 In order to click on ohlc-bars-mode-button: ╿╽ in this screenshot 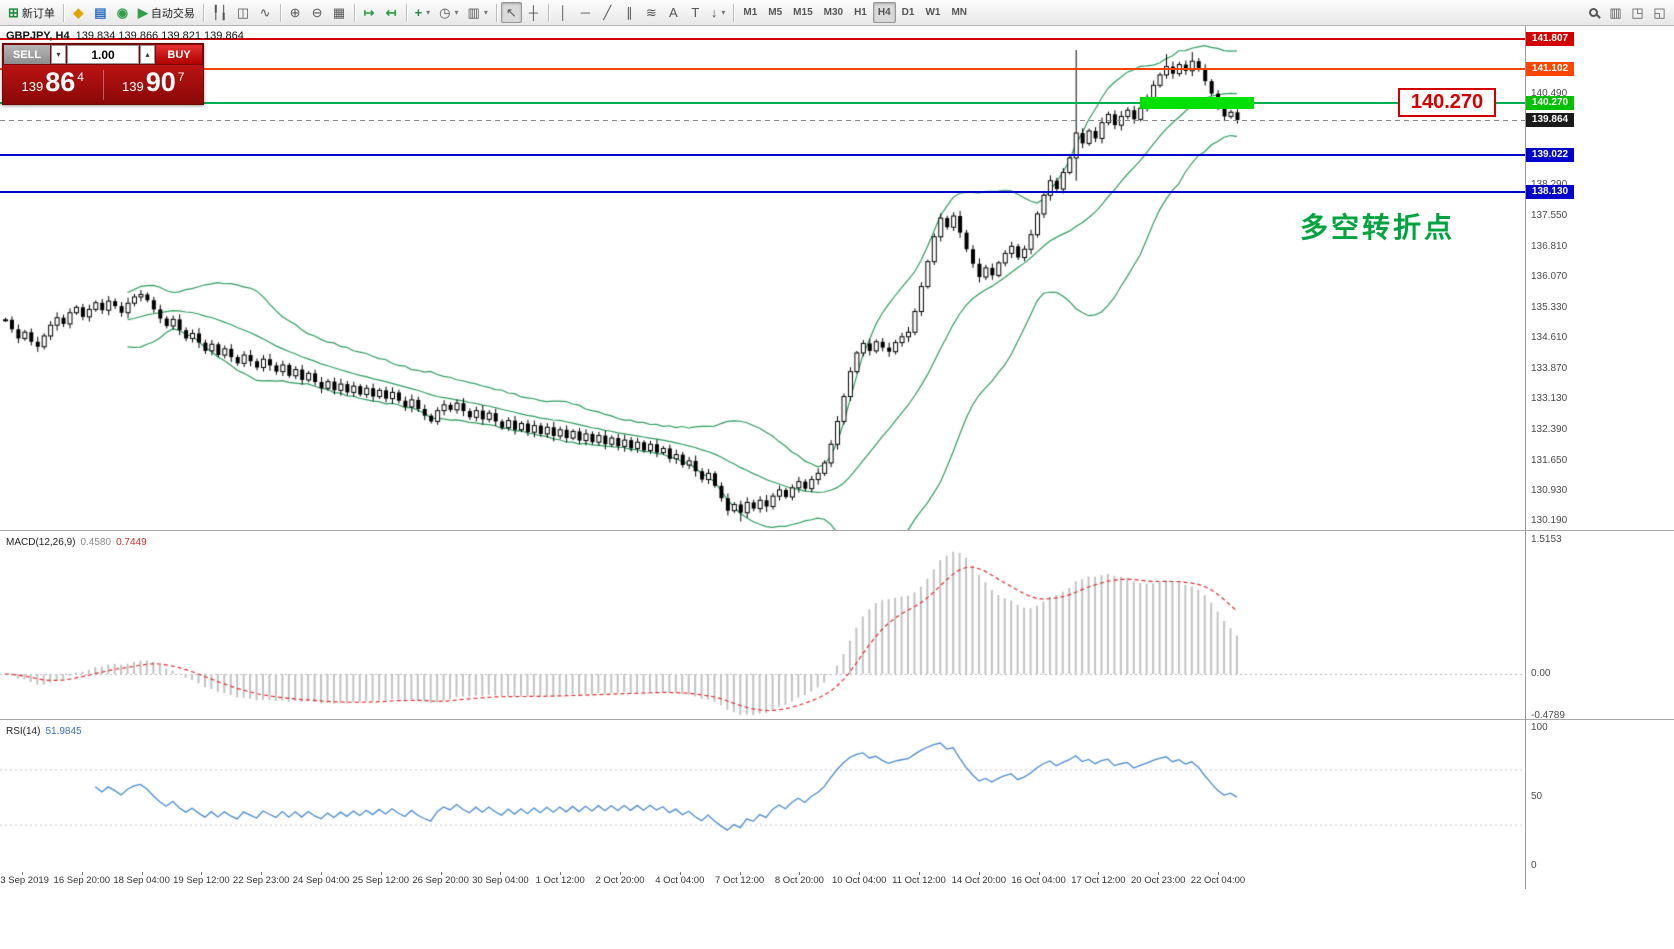, I will do `click(220, 12)`.